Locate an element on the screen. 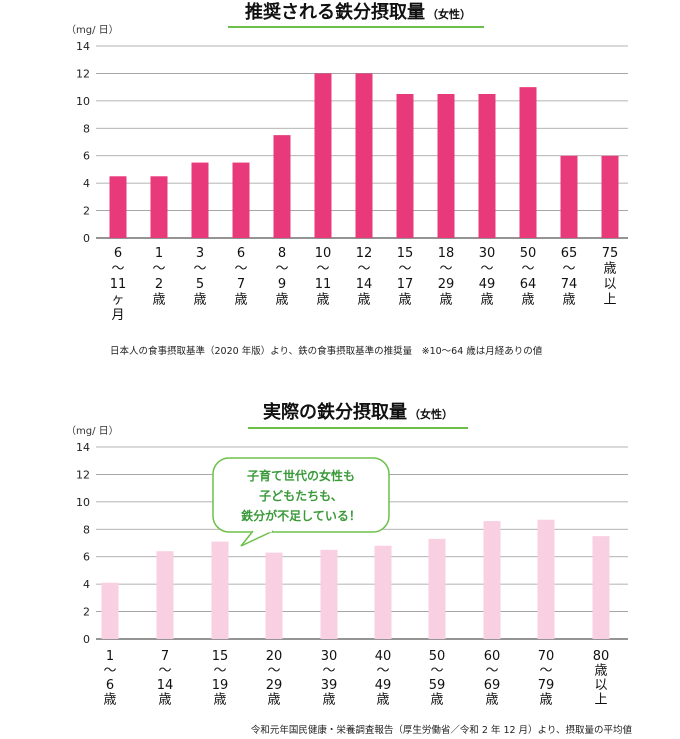  x-tick-label: 17 is located at coordinates (405, 284).